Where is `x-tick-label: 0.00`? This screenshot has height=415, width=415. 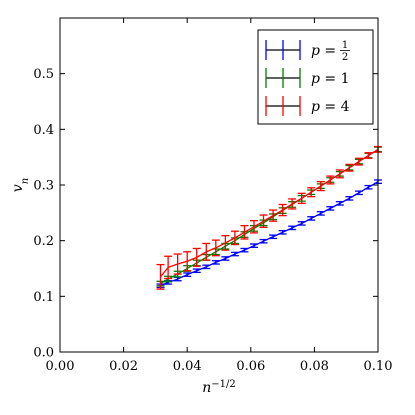 x-tick-label: 0.00 is located at coordinates (60, 366).